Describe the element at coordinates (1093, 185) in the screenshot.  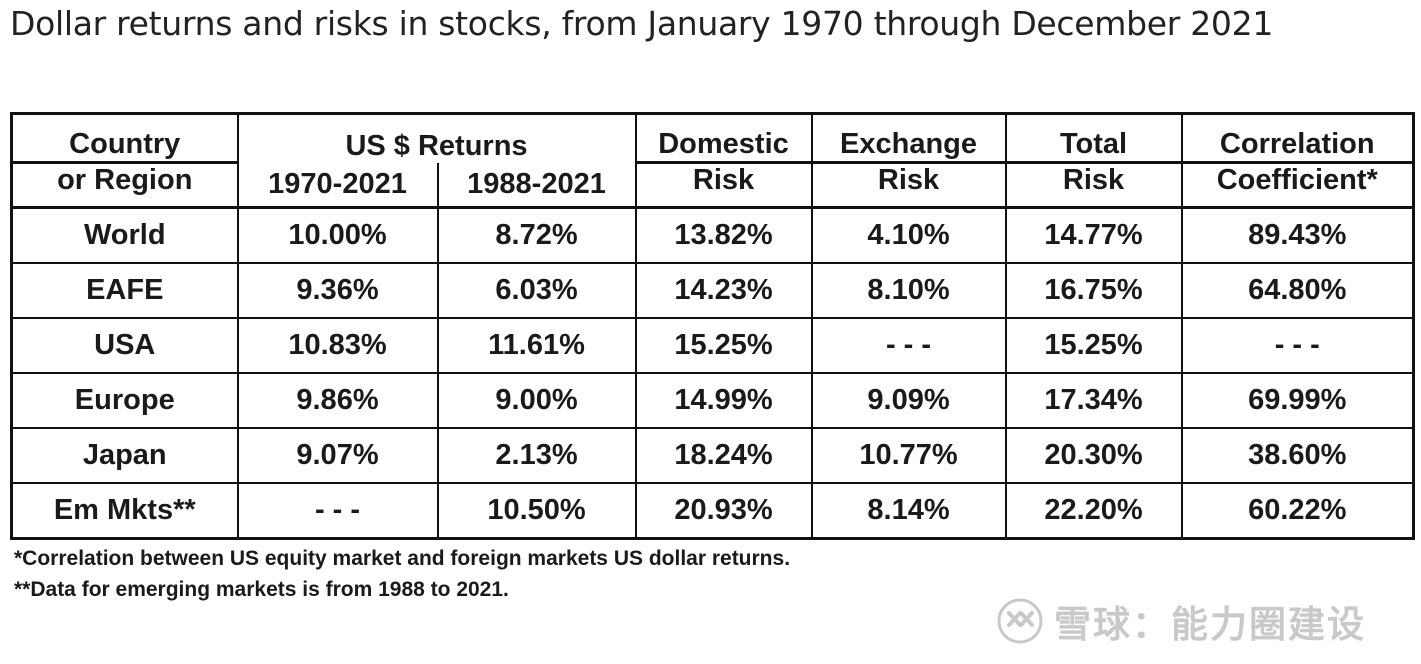
I see `header-total-line2: Risk` at that location.